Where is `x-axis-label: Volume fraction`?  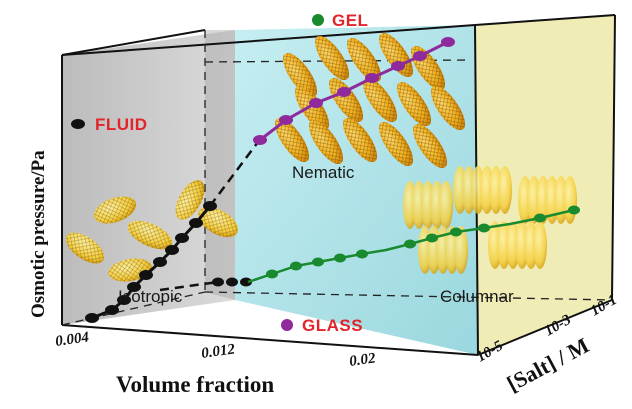
x-axis-label: Volume fraction is located at coordinates (195, 384).